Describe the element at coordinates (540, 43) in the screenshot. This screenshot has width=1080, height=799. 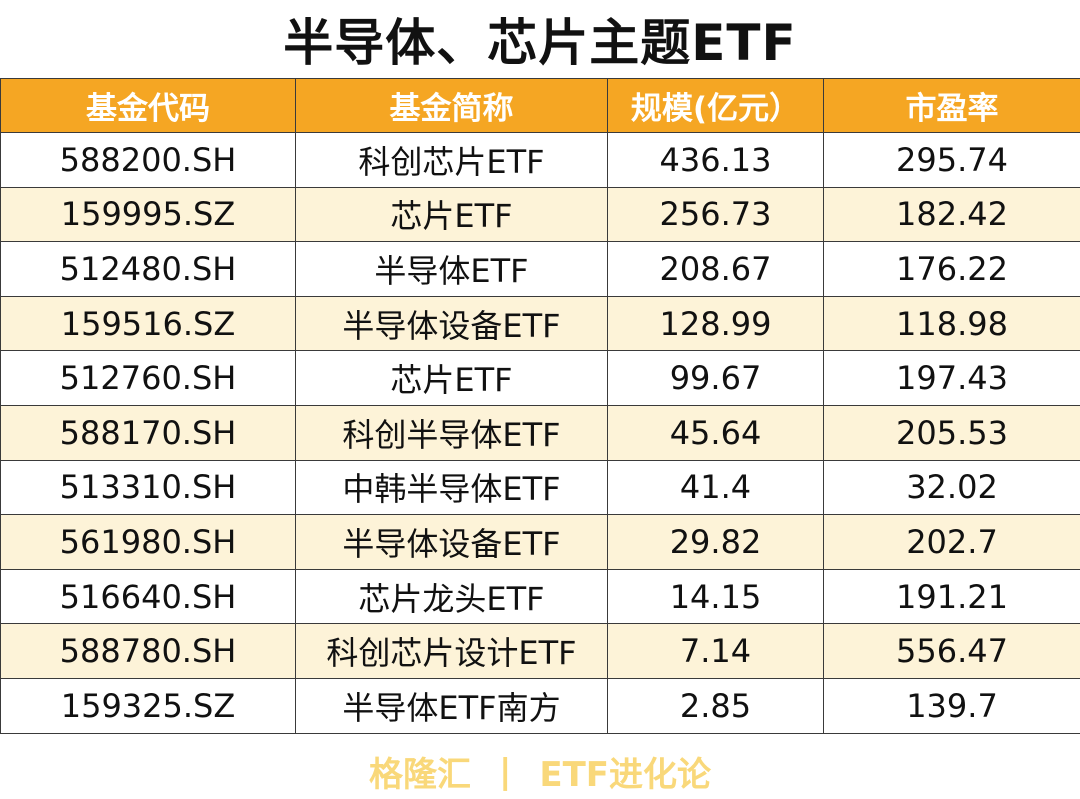
I see `page-title: 半导体、芯片主题ETF` at that location.